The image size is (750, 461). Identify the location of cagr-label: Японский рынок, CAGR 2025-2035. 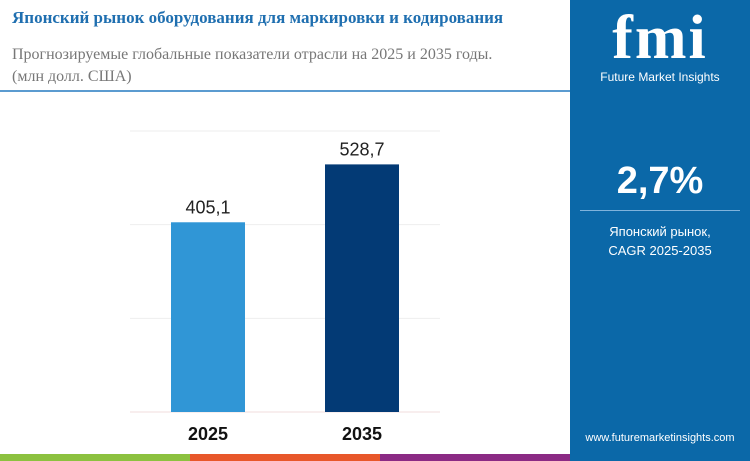
(660, 241).